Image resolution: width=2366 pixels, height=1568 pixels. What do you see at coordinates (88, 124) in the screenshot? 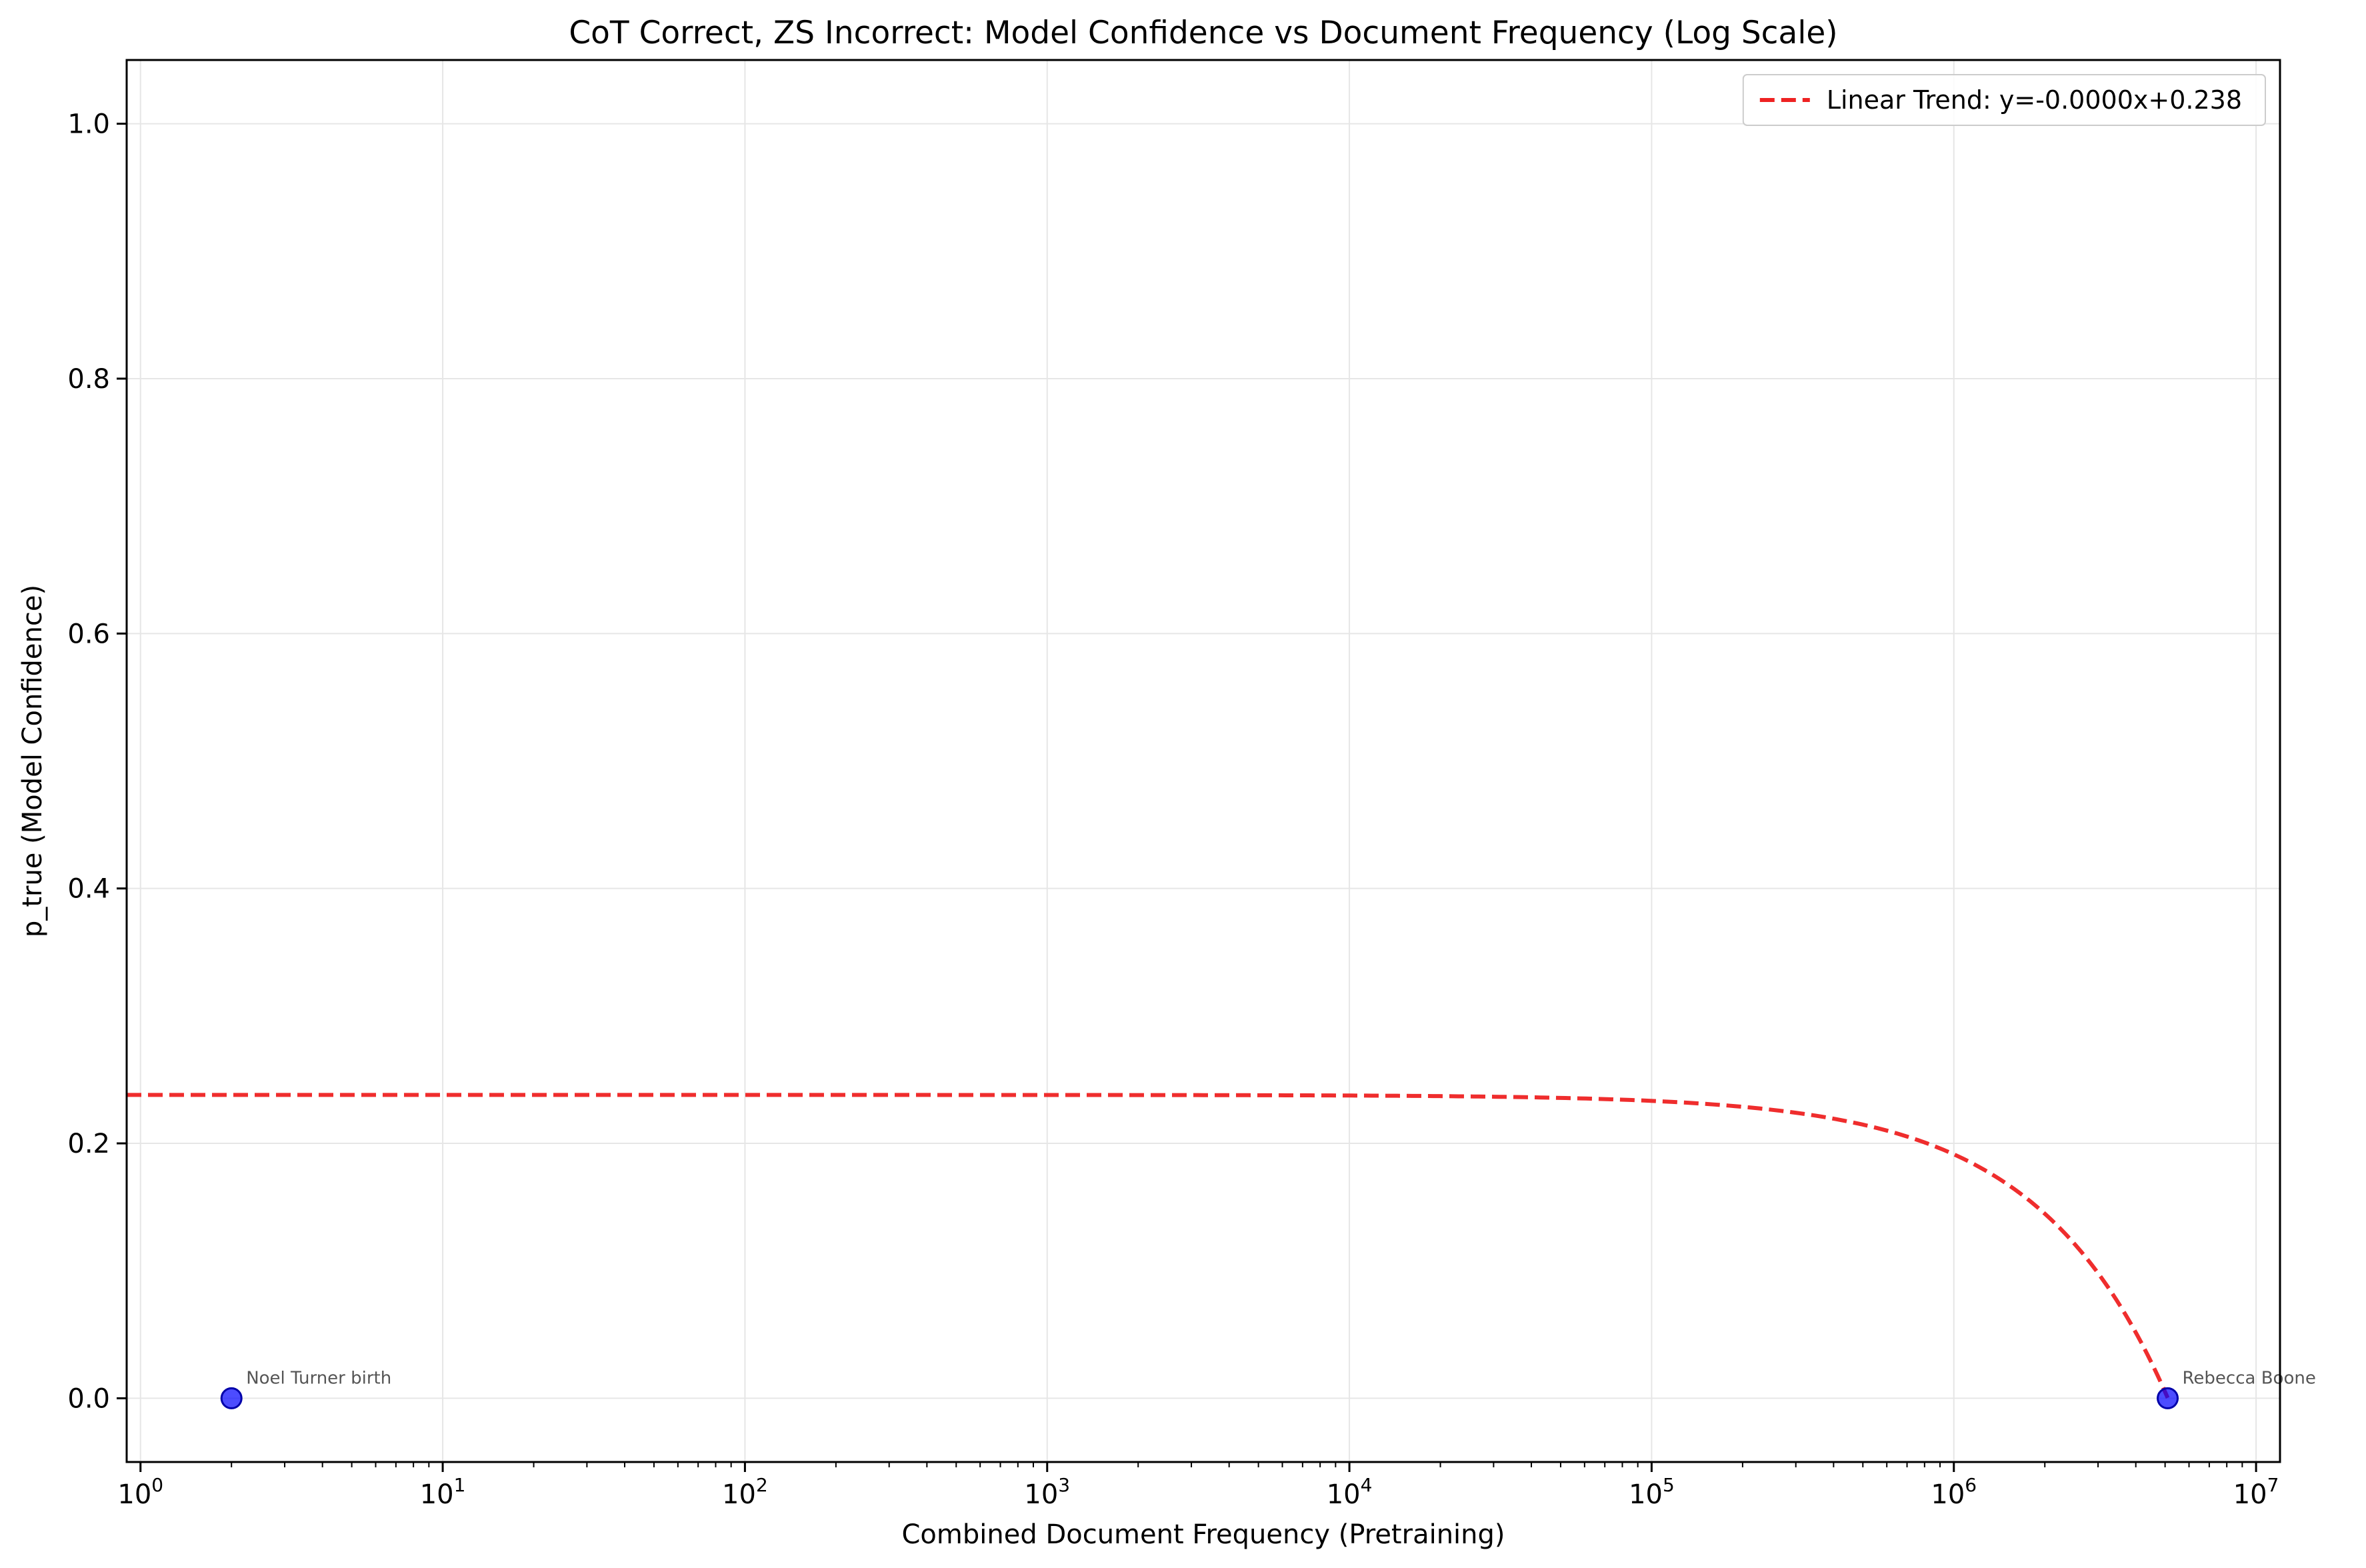
I see `y-tick-label: 1.0` at bounding box center [88, 124].